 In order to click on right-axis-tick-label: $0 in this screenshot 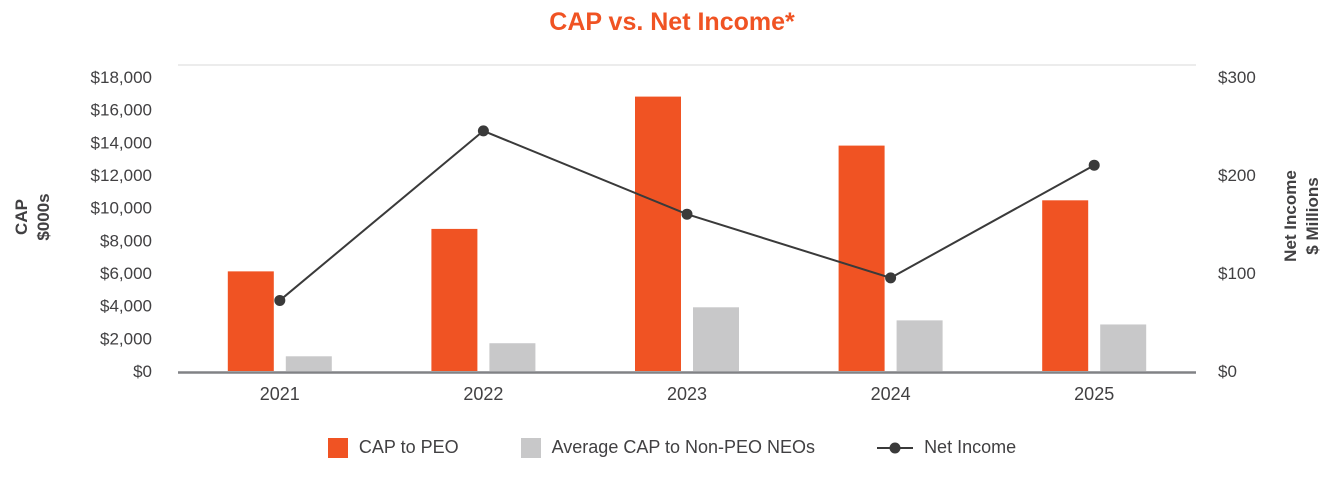, I will do `click(1227, 371)`.